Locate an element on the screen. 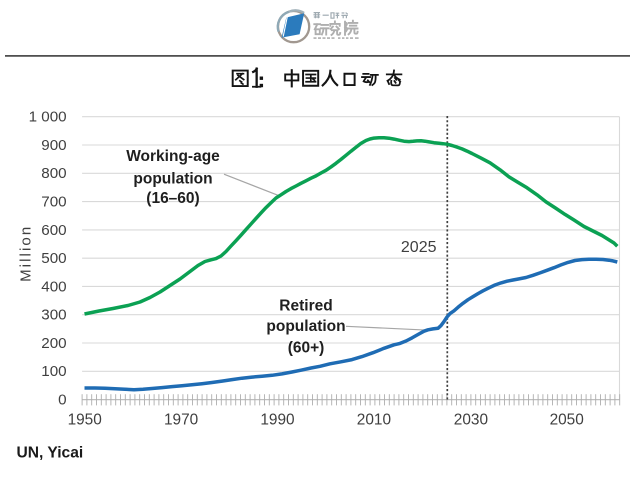 This screenshot has width=640, height=478. svg-text: (60+) is located at coordinates (306, 347).